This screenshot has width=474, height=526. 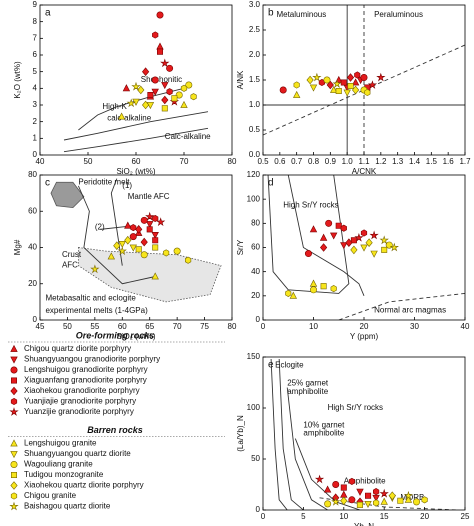 I want to click on x-tick-label: 75, so click(x=204, y=326).